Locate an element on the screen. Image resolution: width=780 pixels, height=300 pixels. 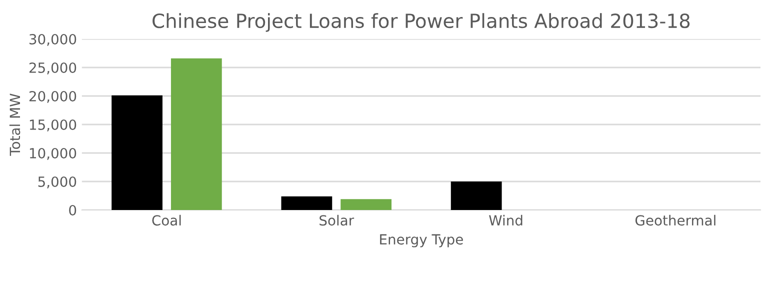
x-axis-title: Energy Type is located at coordinates (421, 241).